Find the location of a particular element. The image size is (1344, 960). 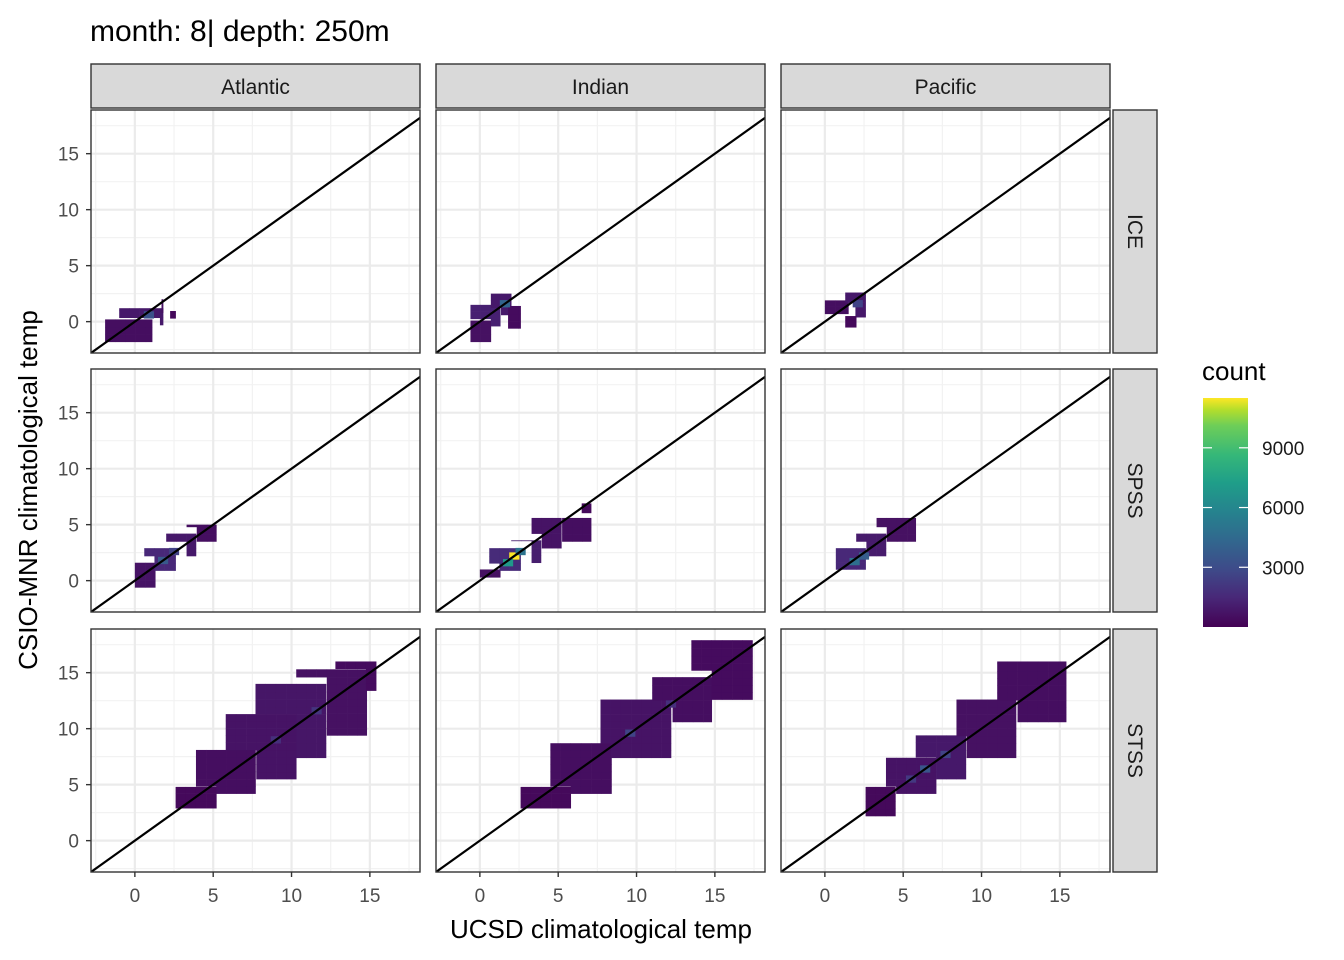

legend-tick-label: 6000 is located at coordinates (1283, 509).